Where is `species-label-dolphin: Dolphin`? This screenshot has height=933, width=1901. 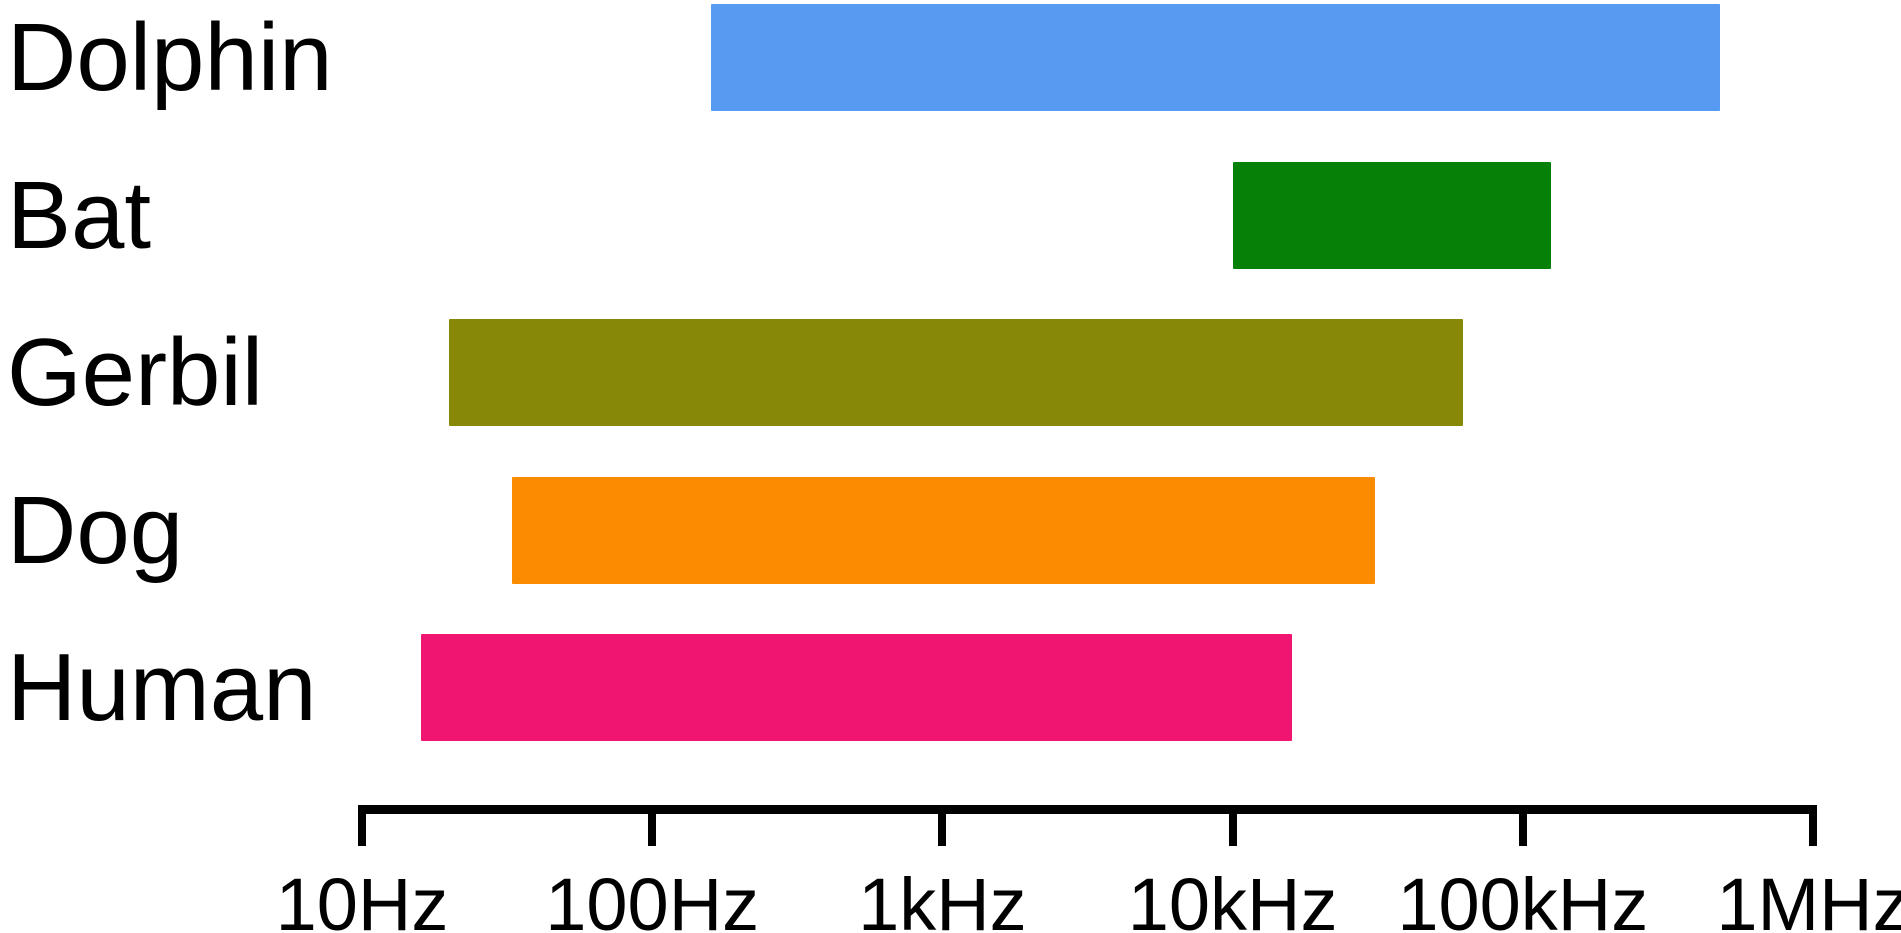
species-label-dolphin: Dolphin is located at coordinates (170, 57).